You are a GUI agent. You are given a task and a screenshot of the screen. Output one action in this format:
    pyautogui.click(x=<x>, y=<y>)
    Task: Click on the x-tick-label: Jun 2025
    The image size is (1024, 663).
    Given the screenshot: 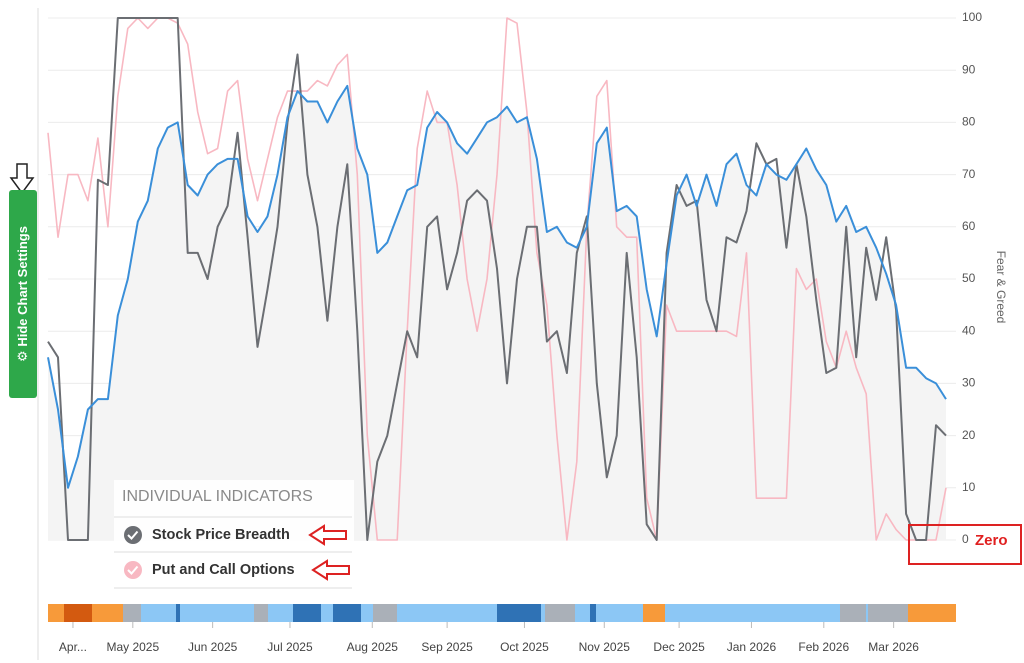 What is the action you would take?
    pyautogui.click(x=213, y=647)
    